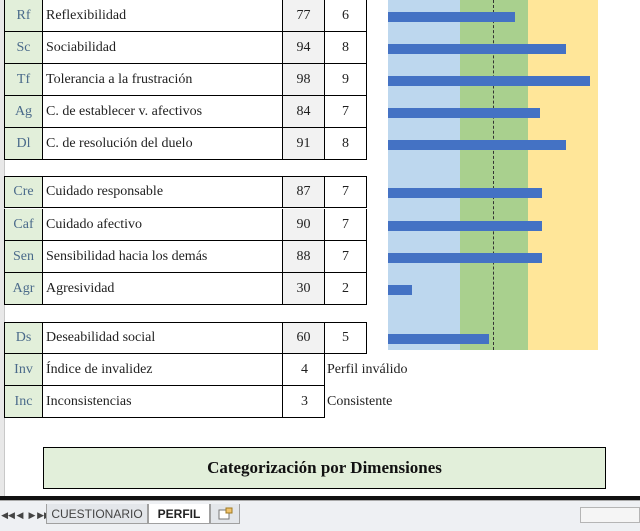  I want to click on scale-name: Sociabilidad, so click(163, 48).